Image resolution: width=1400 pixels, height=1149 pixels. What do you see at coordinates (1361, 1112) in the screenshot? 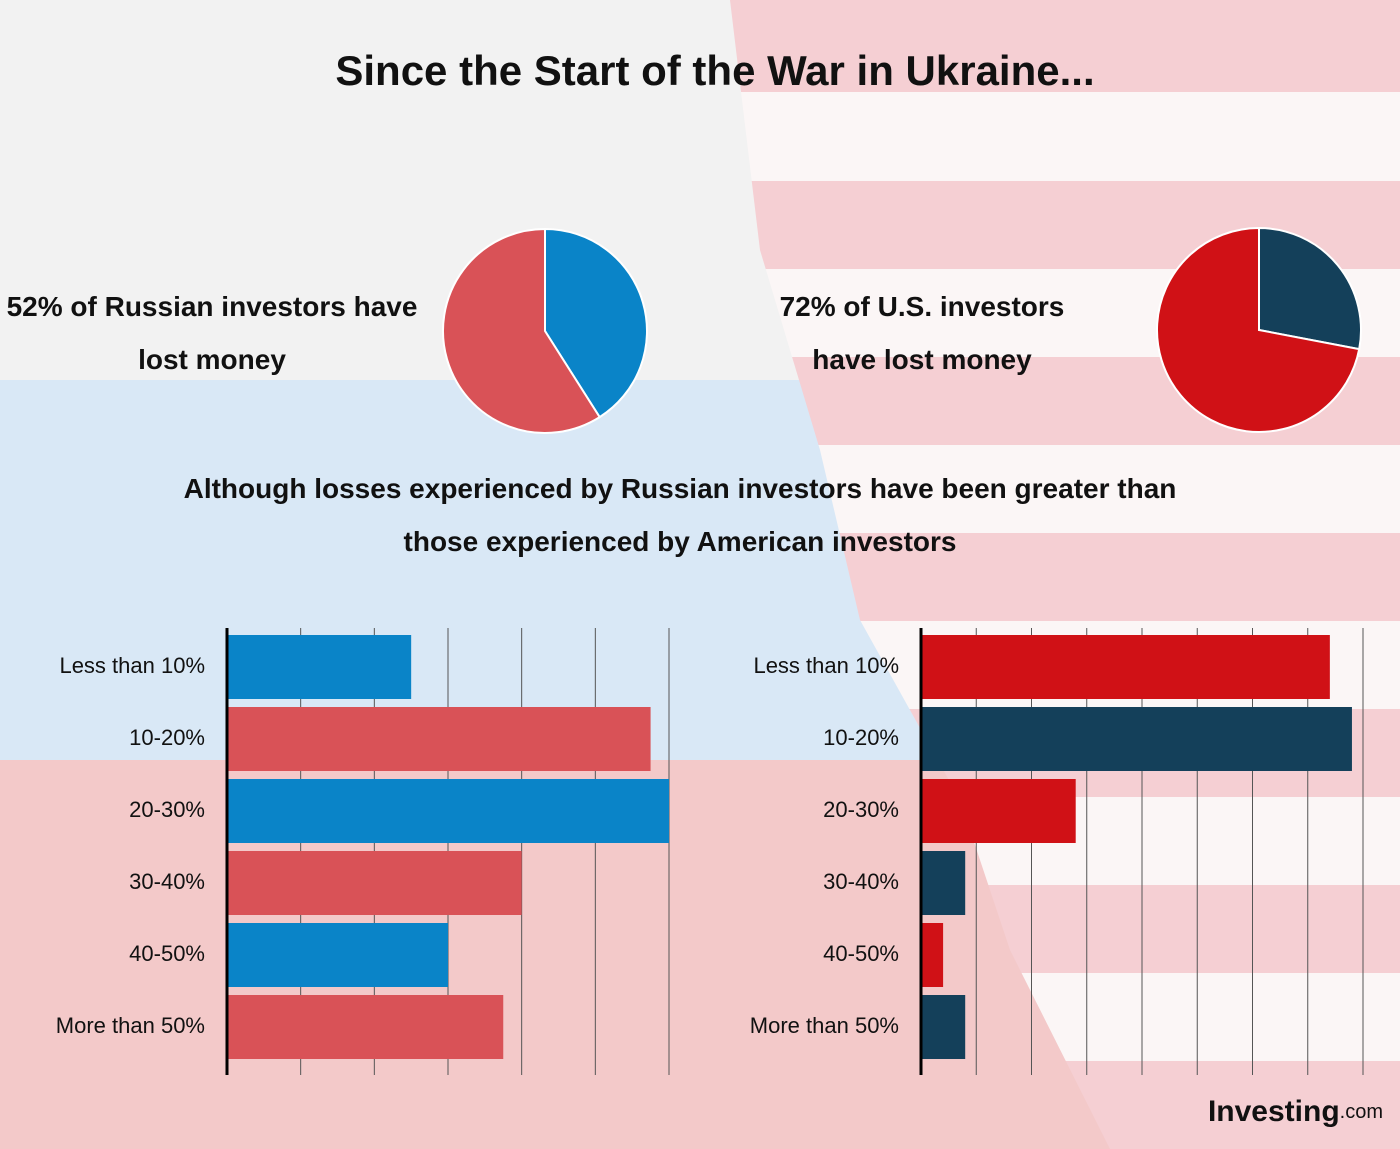
I see `logo-suffix: .com` at bounding box center [1361, 1112].